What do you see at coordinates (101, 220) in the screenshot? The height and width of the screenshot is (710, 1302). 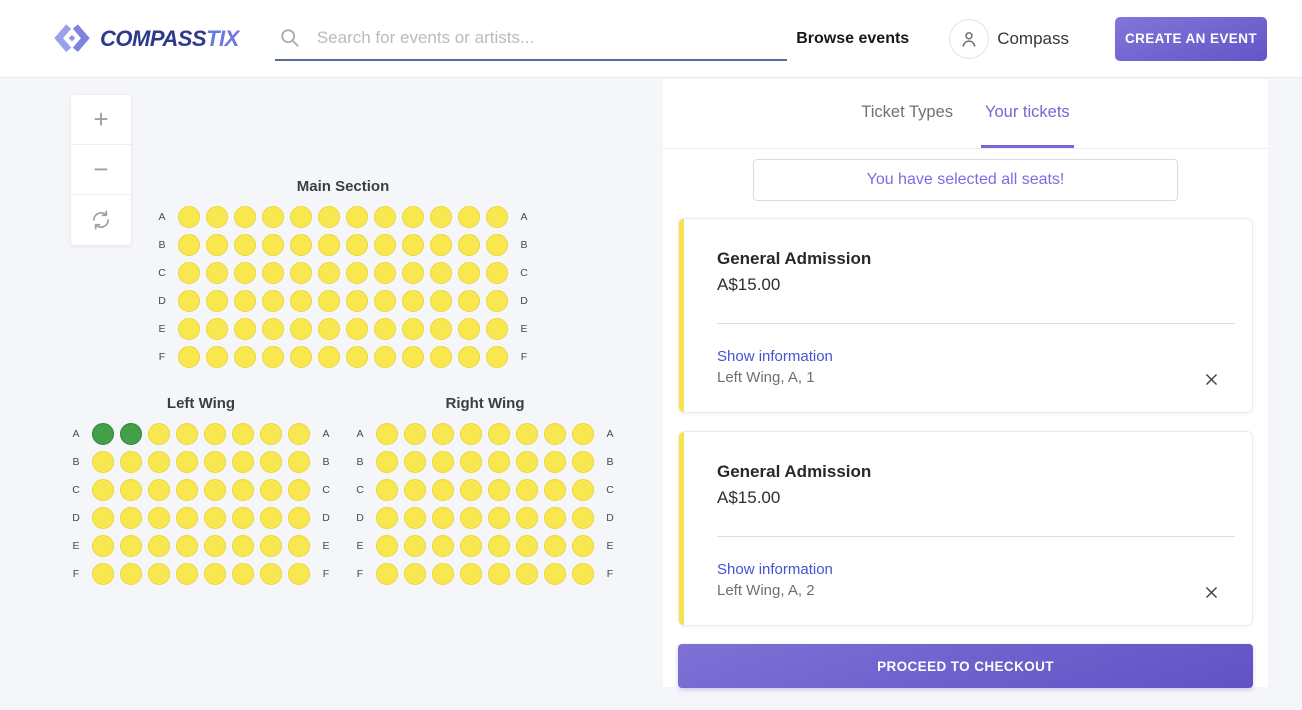 I see `reset-view-button` at bounding box center [101, 220].